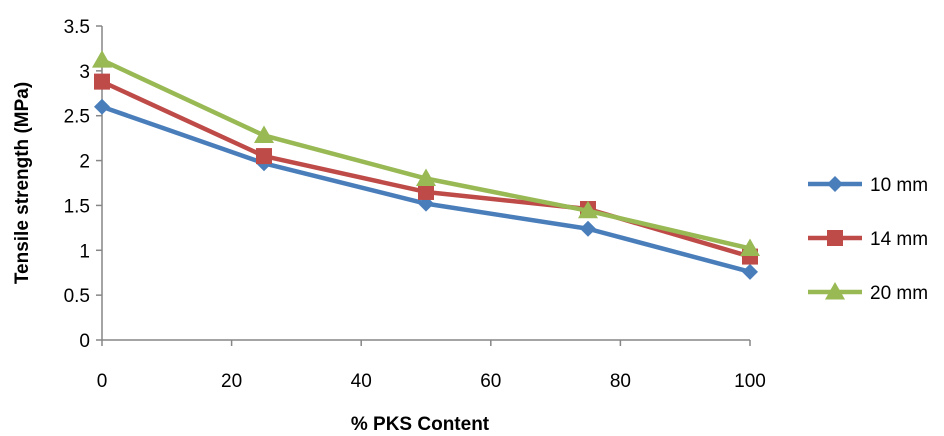  Describe the element at coordinates (77, 206) in the screenshot. I see `y-tick-label: 1.5` at that location.